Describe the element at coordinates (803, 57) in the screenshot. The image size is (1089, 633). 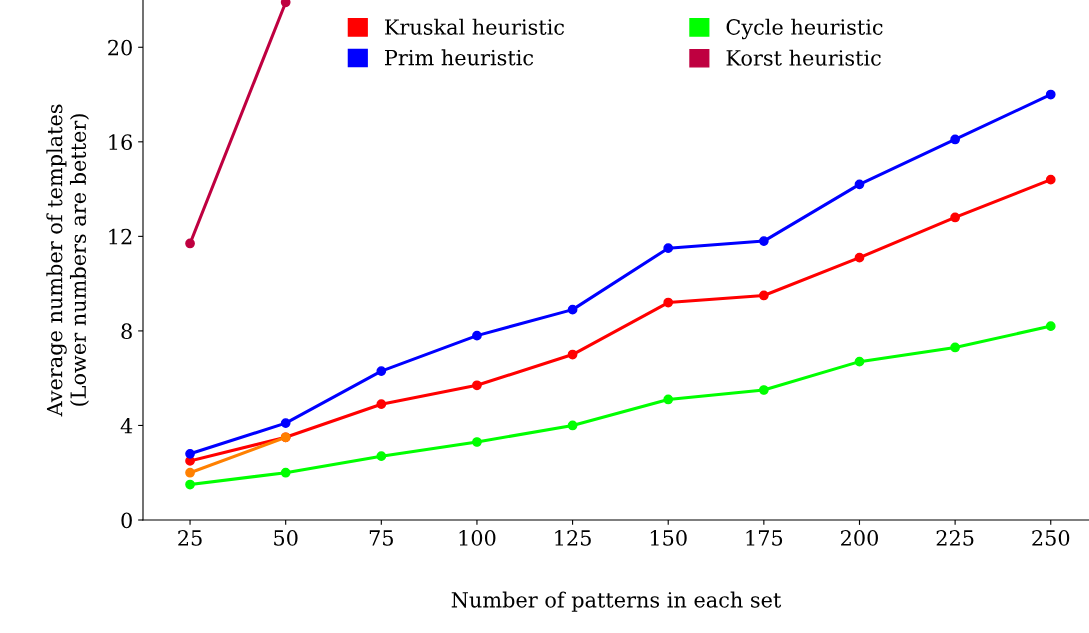
I see `legend-label: Korst heuristic` at that location.